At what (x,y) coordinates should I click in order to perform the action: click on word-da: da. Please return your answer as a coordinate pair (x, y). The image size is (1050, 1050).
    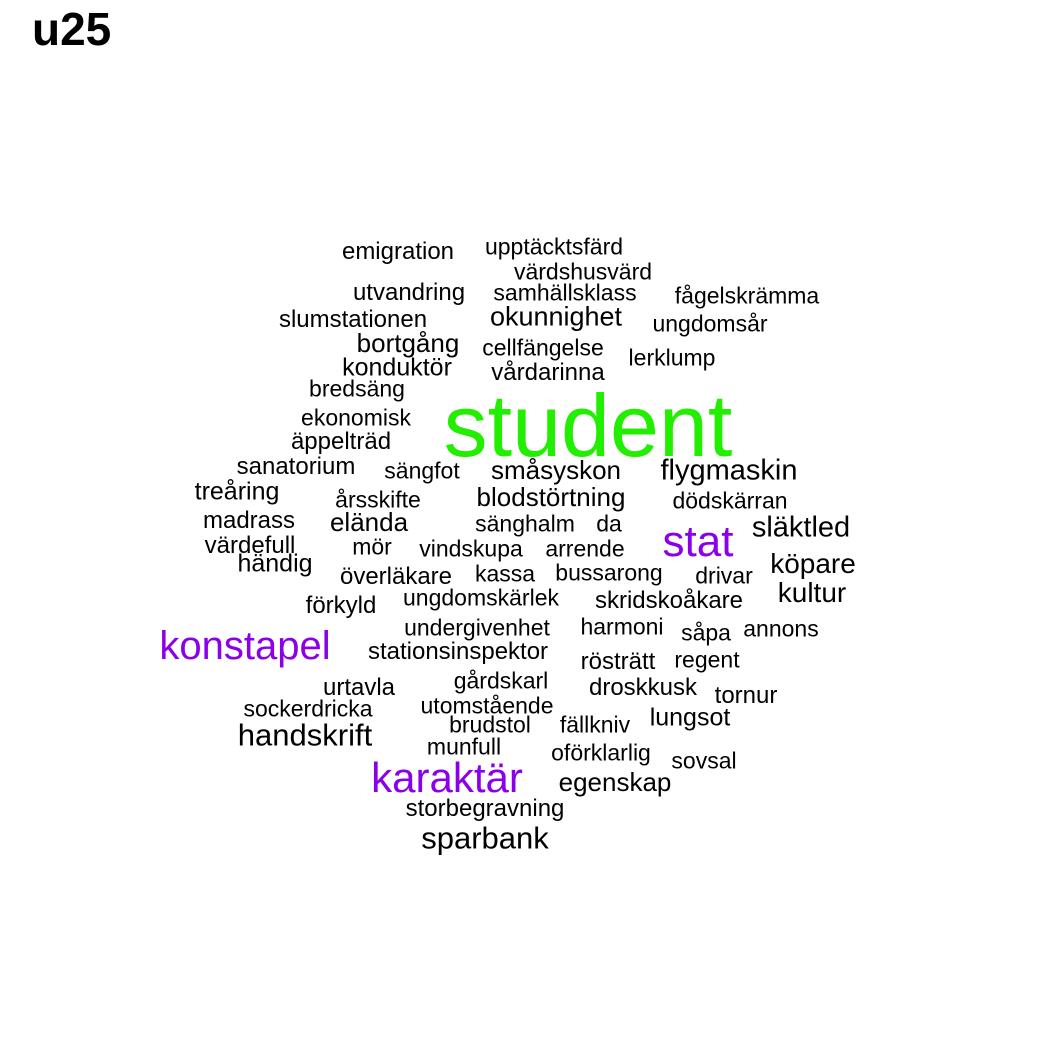
    Looking at the image, I should click on (609, 523).